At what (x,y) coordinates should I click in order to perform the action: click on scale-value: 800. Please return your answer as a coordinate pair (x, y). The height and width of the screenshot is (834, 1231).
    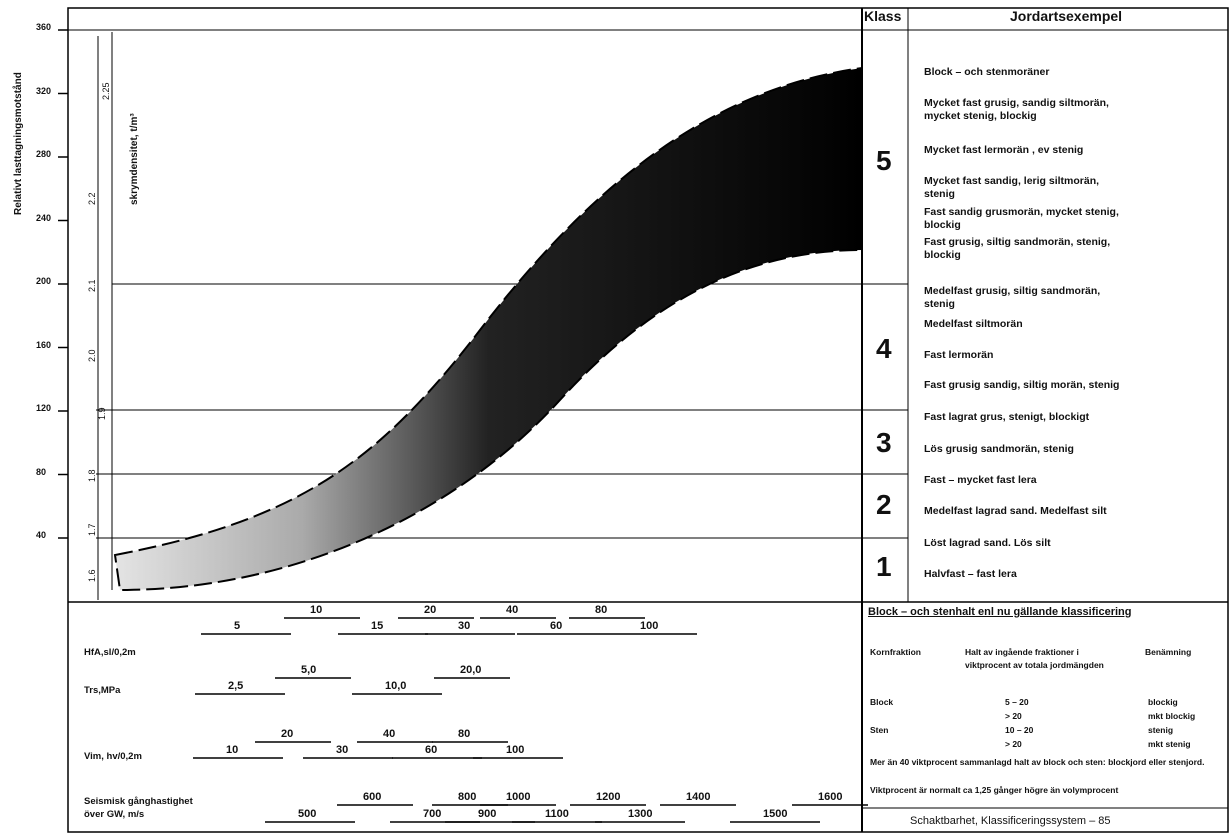
    Looking at the image, I should click on (467, 797).